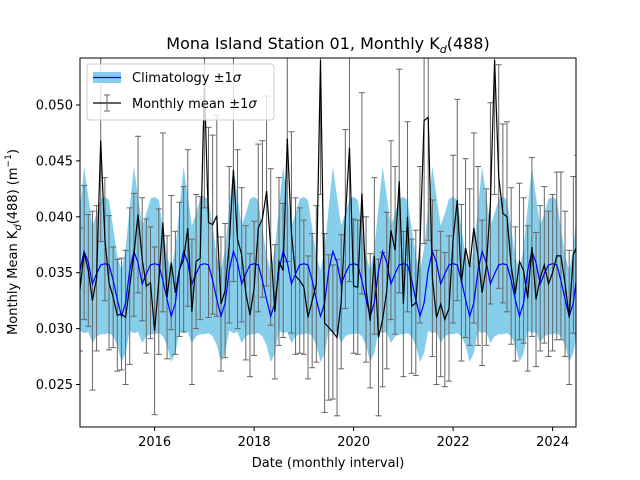 This screenshot has width=640, height=480. Describe the element at coordinates (254, 442) in the screenshot. I see `x-tick-label: 2018` at that location.